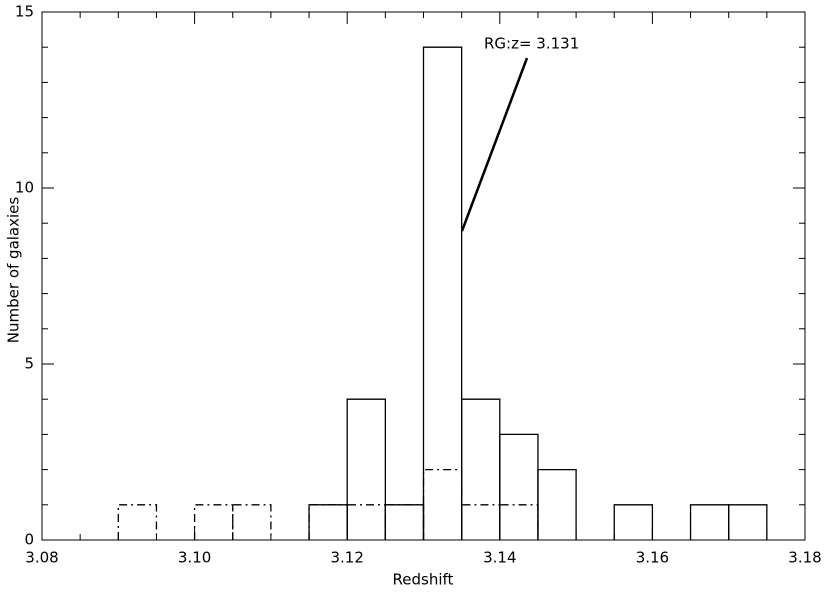  Describe the element at coordinates (24, 12) in the screenshot. I see `y-tick-label: 15` at that location.